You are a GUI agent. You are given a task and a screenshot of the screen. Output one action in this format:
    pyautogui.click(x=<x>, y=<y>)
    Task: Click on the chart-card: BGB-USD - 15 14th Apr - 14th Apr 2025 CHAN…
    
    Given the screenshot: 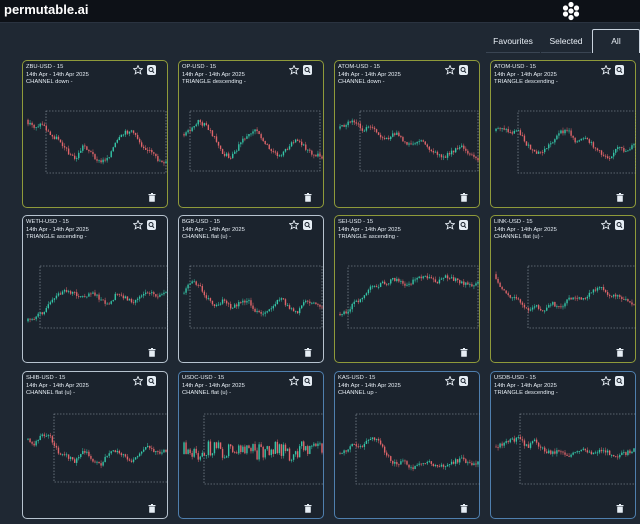 What is the action you would take?
    pyautogui.click(x=251, y=289)
    